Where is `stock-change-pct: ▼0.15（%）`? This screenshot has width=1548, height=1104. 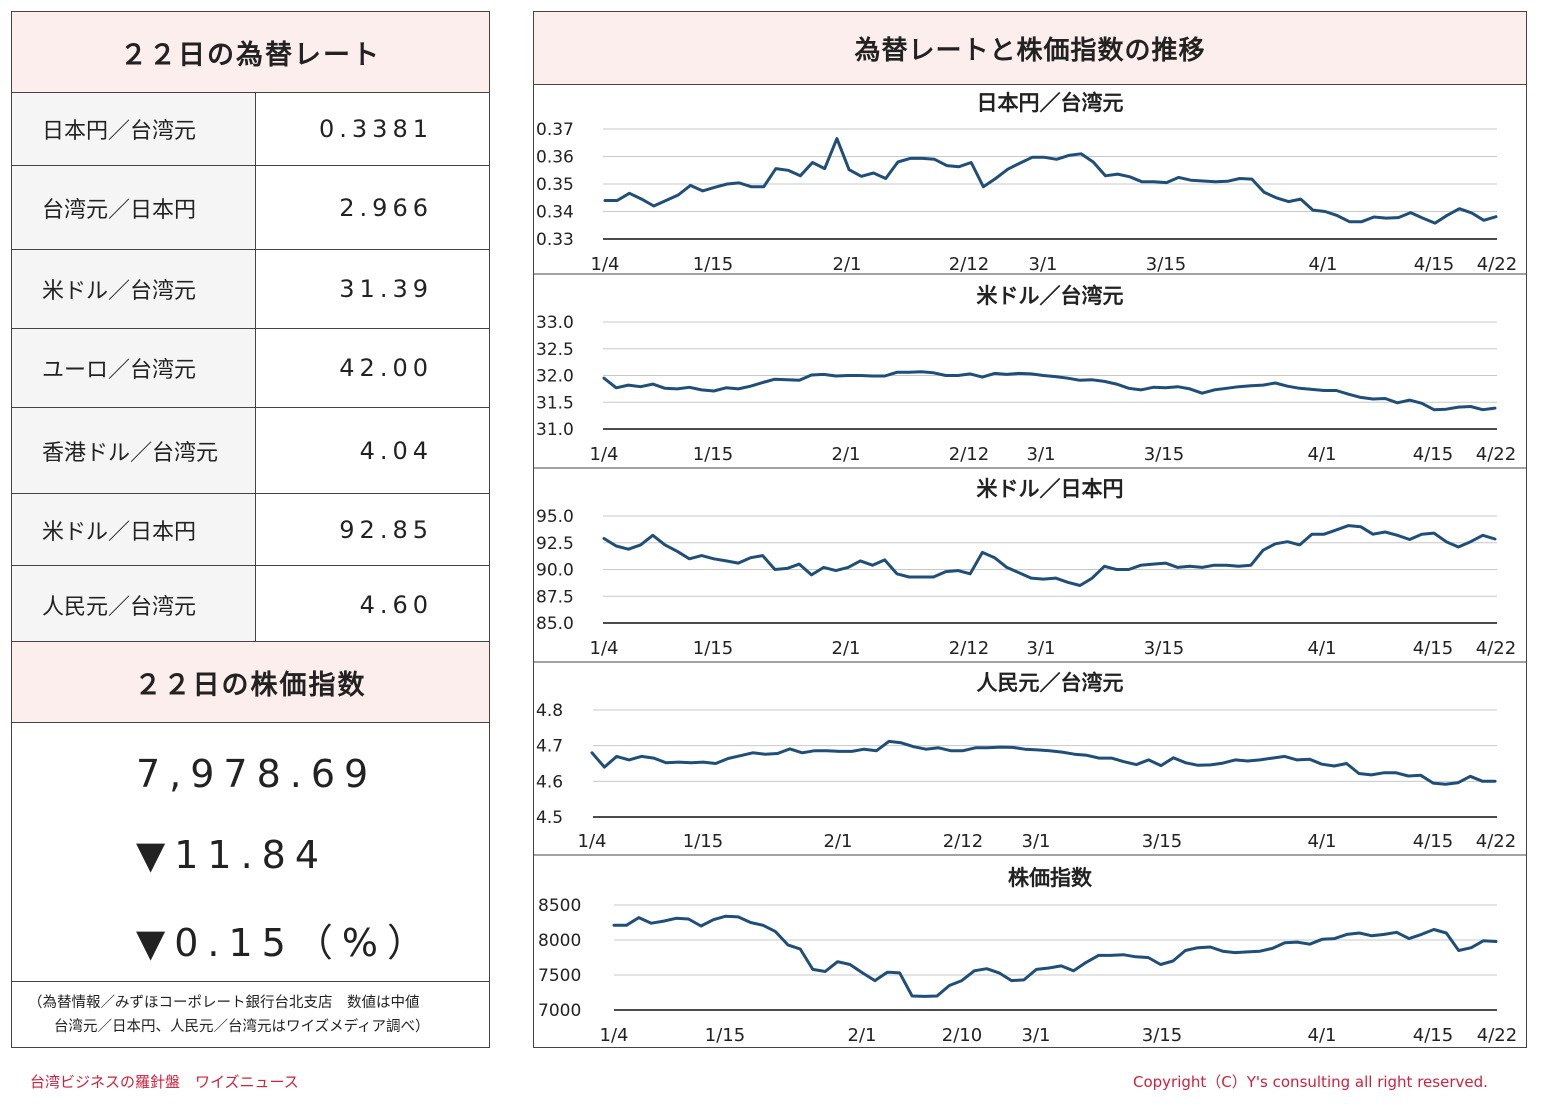 stock-change-pct: ▼0.15（%） is located at coordinates (285, 943).